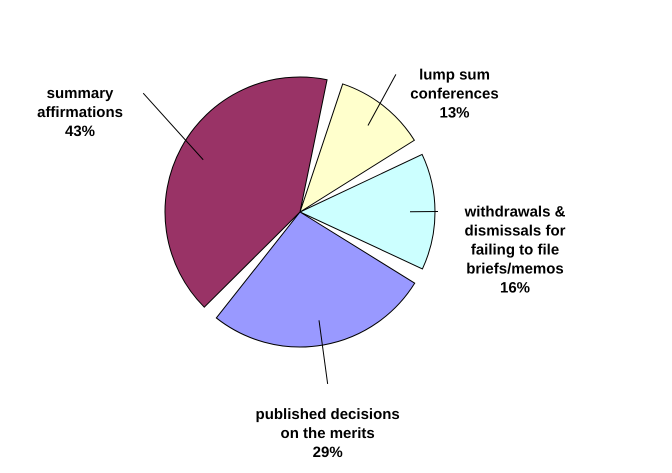  I want to click on slice-label: summary affirmations, so click(80, 103).